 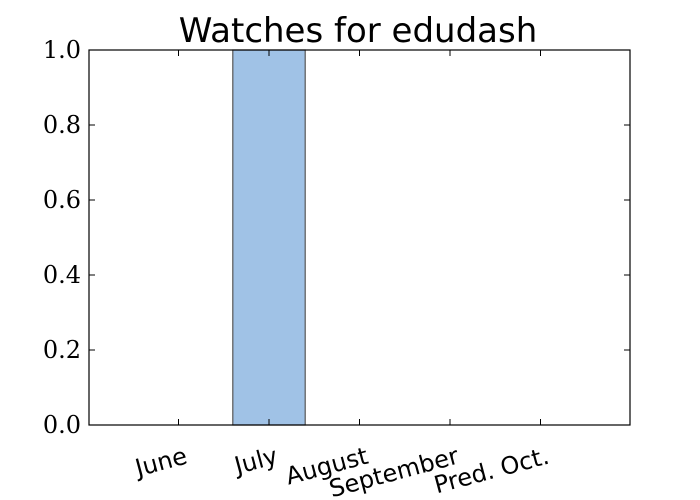 What do you see at coordinates (62, 125) in the screenshot?
I see `y-tick-label: 0.8` at bounding box center [62, 125].